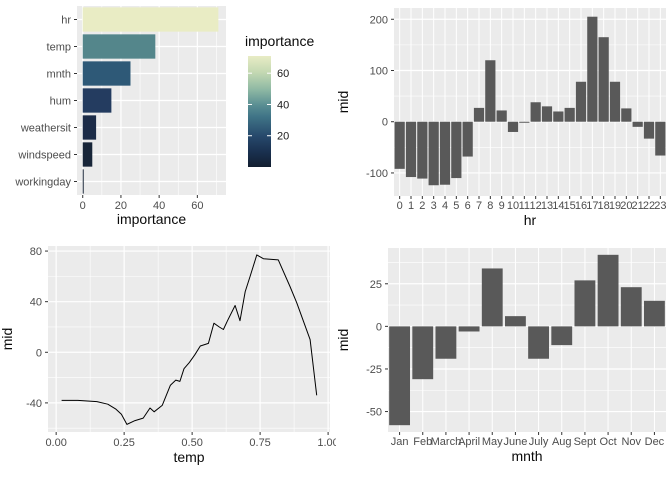  What do you see at coordinates (515, 321) in the screenshot?
I see `bar-June` at bounding box center [515, 321].